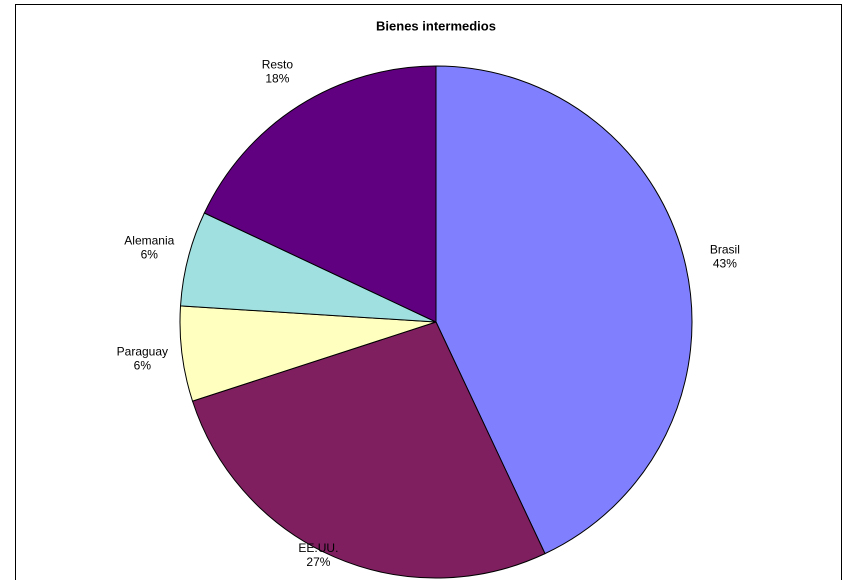  What do you see at coordinates (318, 562) in the screenshot?
I see `slice-value-label: 27%` at bounding box center [318, 562].